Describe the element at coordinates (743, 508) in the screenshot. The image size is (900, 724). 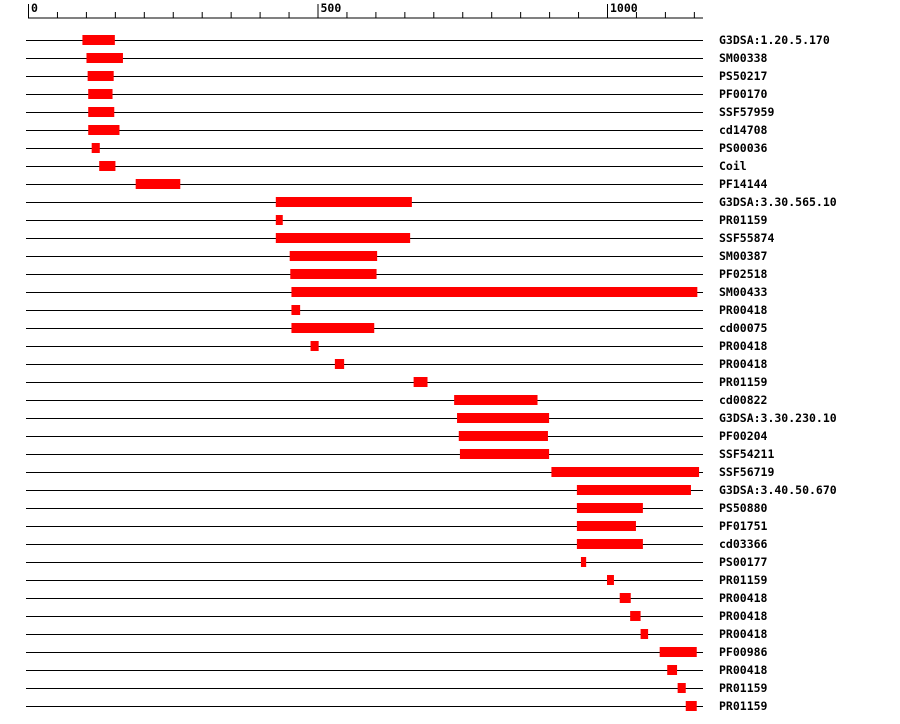
I see `row-label: PS50880` at that location.